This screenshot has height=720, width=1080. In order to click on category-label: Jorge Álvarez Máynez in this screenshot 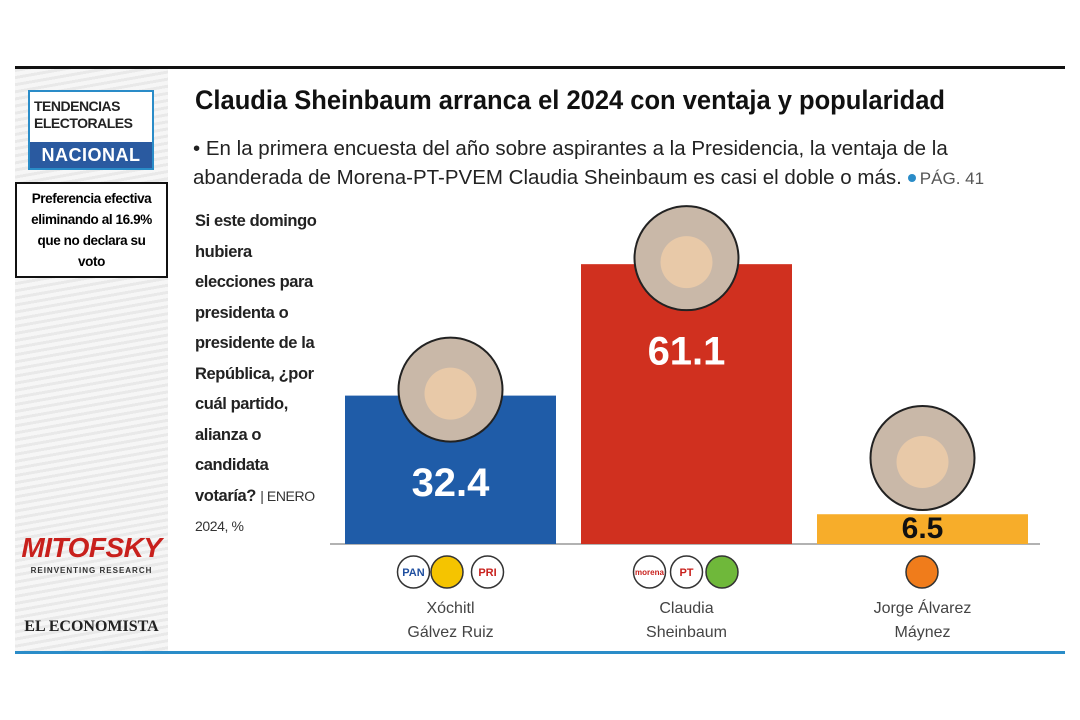, I will do `click(922, 620)`.